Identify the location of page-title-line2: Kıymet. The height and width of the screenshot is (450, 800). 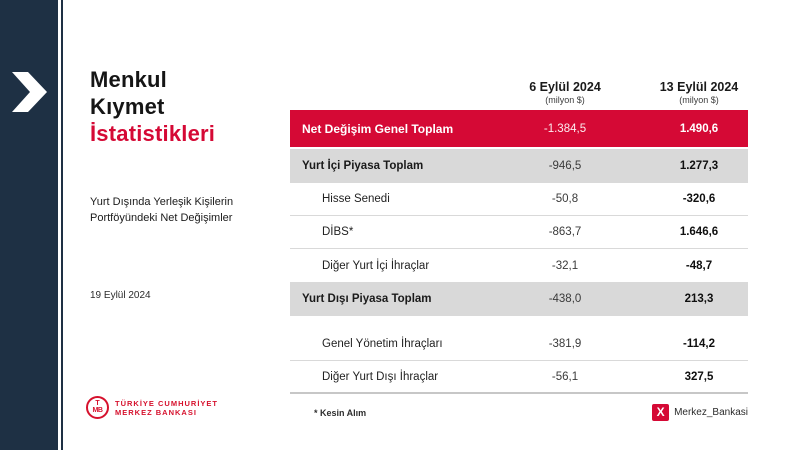
(127, 106).